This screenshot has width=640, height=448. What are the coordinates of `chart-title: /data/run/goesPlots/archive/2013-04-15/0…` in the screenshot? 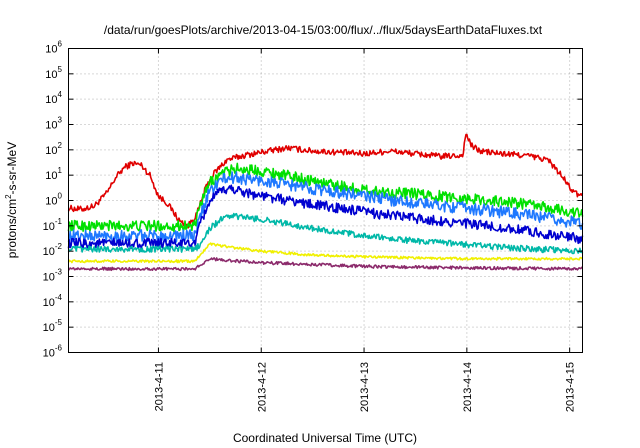 It's located at (323, 30).